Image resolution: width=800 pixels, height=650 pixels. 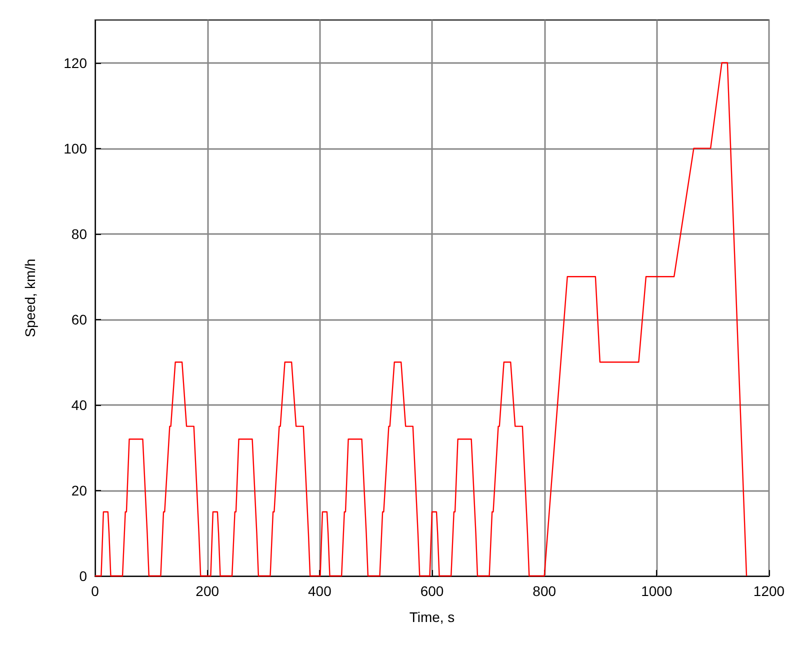 What do you see at coordinates (544, 591) in the screenshot?
I see `x-tick-label: 800` at bounding box center [544, 591].